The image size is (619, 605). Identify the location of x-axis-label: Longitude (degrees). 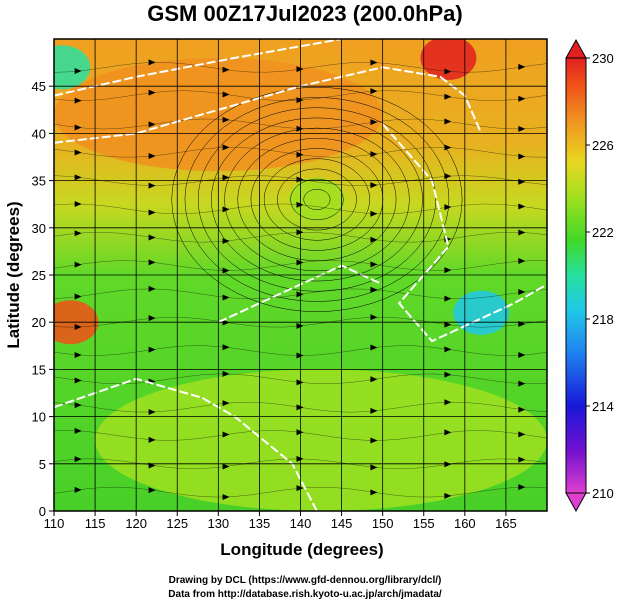
(301, 549).